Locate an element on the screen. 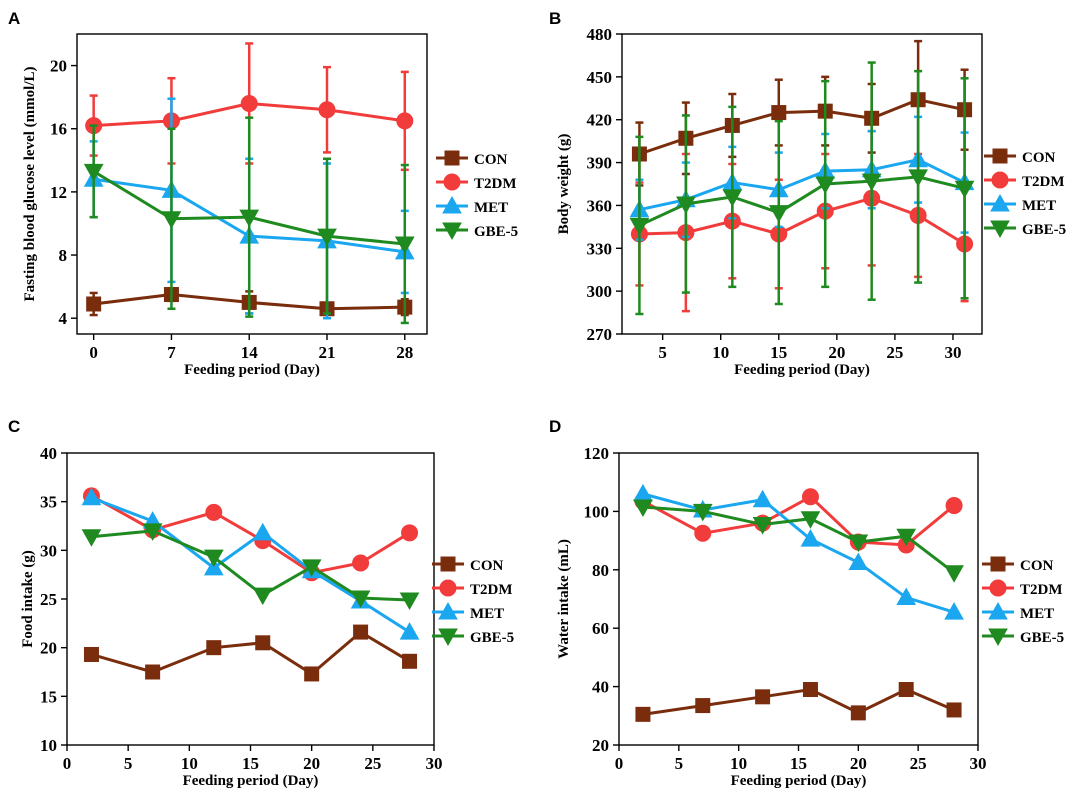  y-tick-label: 25 is located at coordinates (48, 599).